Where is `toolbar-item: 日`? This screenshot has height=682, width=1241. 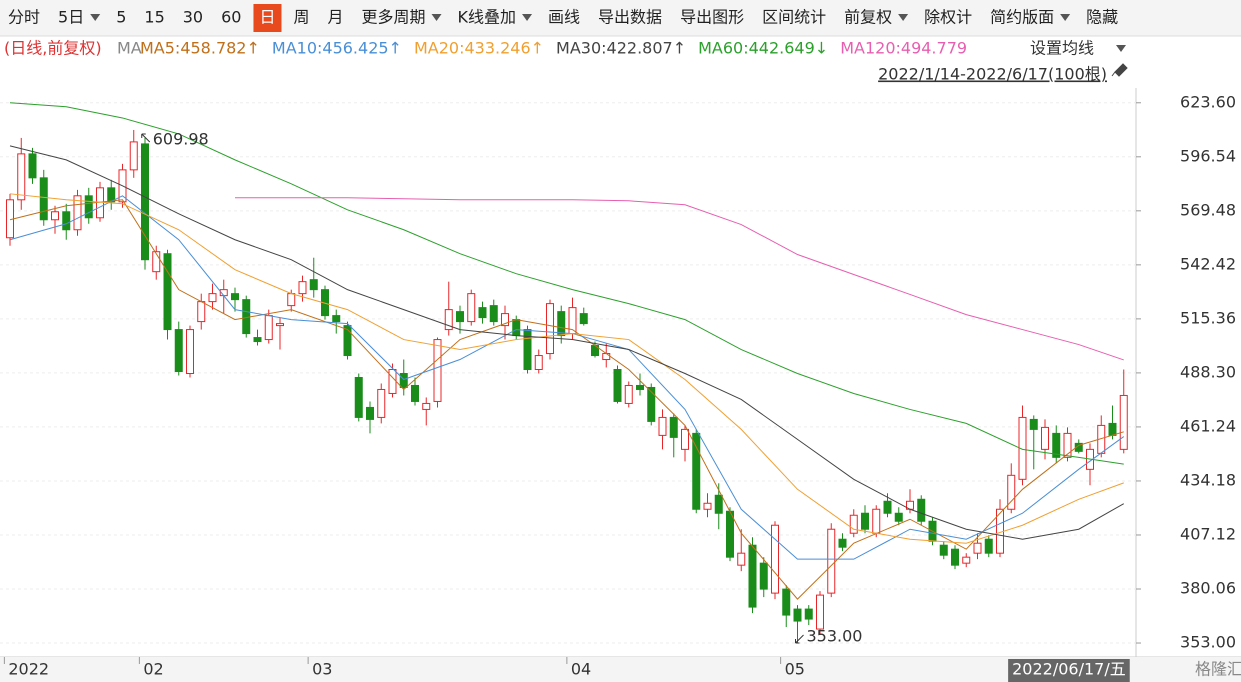
toolbar-item: 日 is located at coordinates (267, 17).